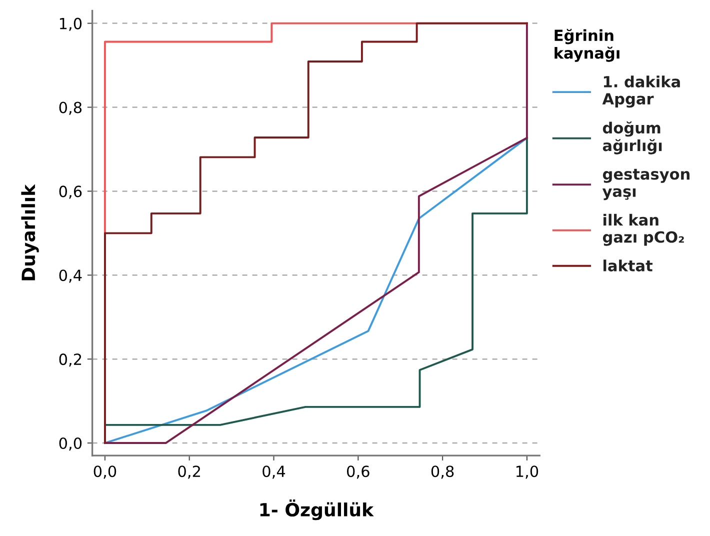 The width and height of the screenshot is (710, 536). I want to click on y-tick-label: 0,6, so click(70, 192).